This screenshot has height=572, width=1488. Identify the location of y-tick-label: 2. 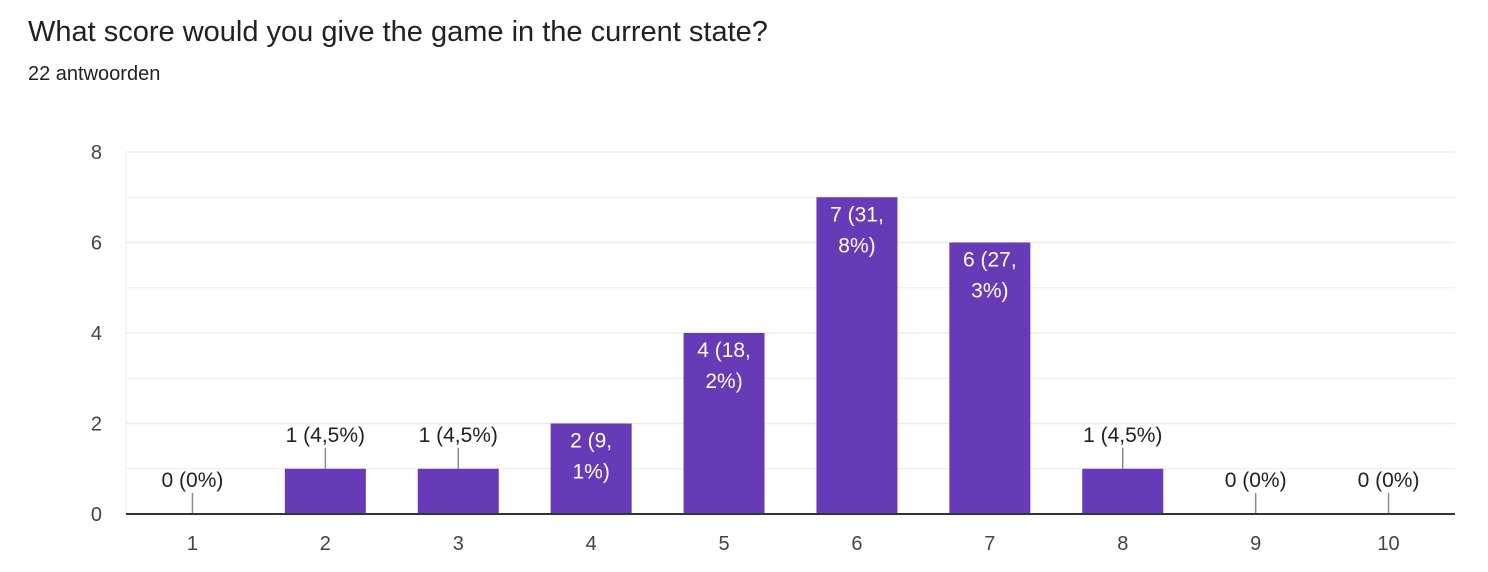
(96, 425).